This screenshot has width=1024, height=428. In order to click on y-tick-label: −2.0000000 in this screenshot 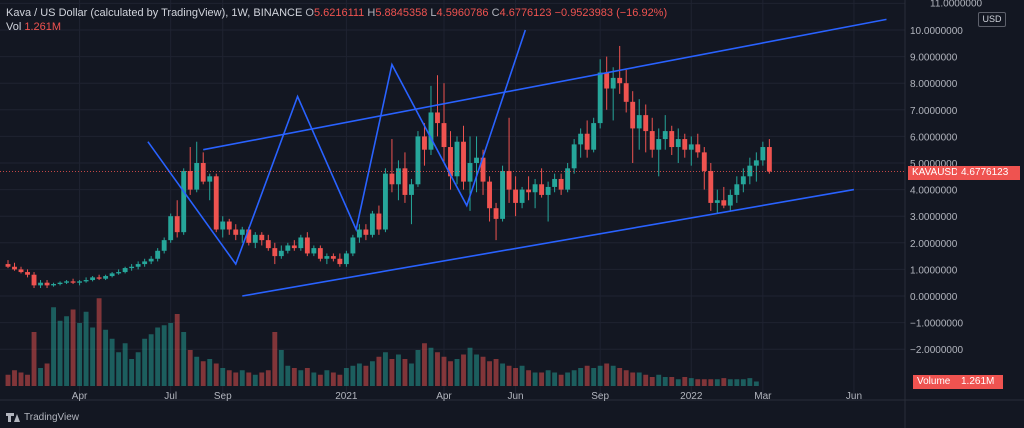, I will do `click(937, 350)`.